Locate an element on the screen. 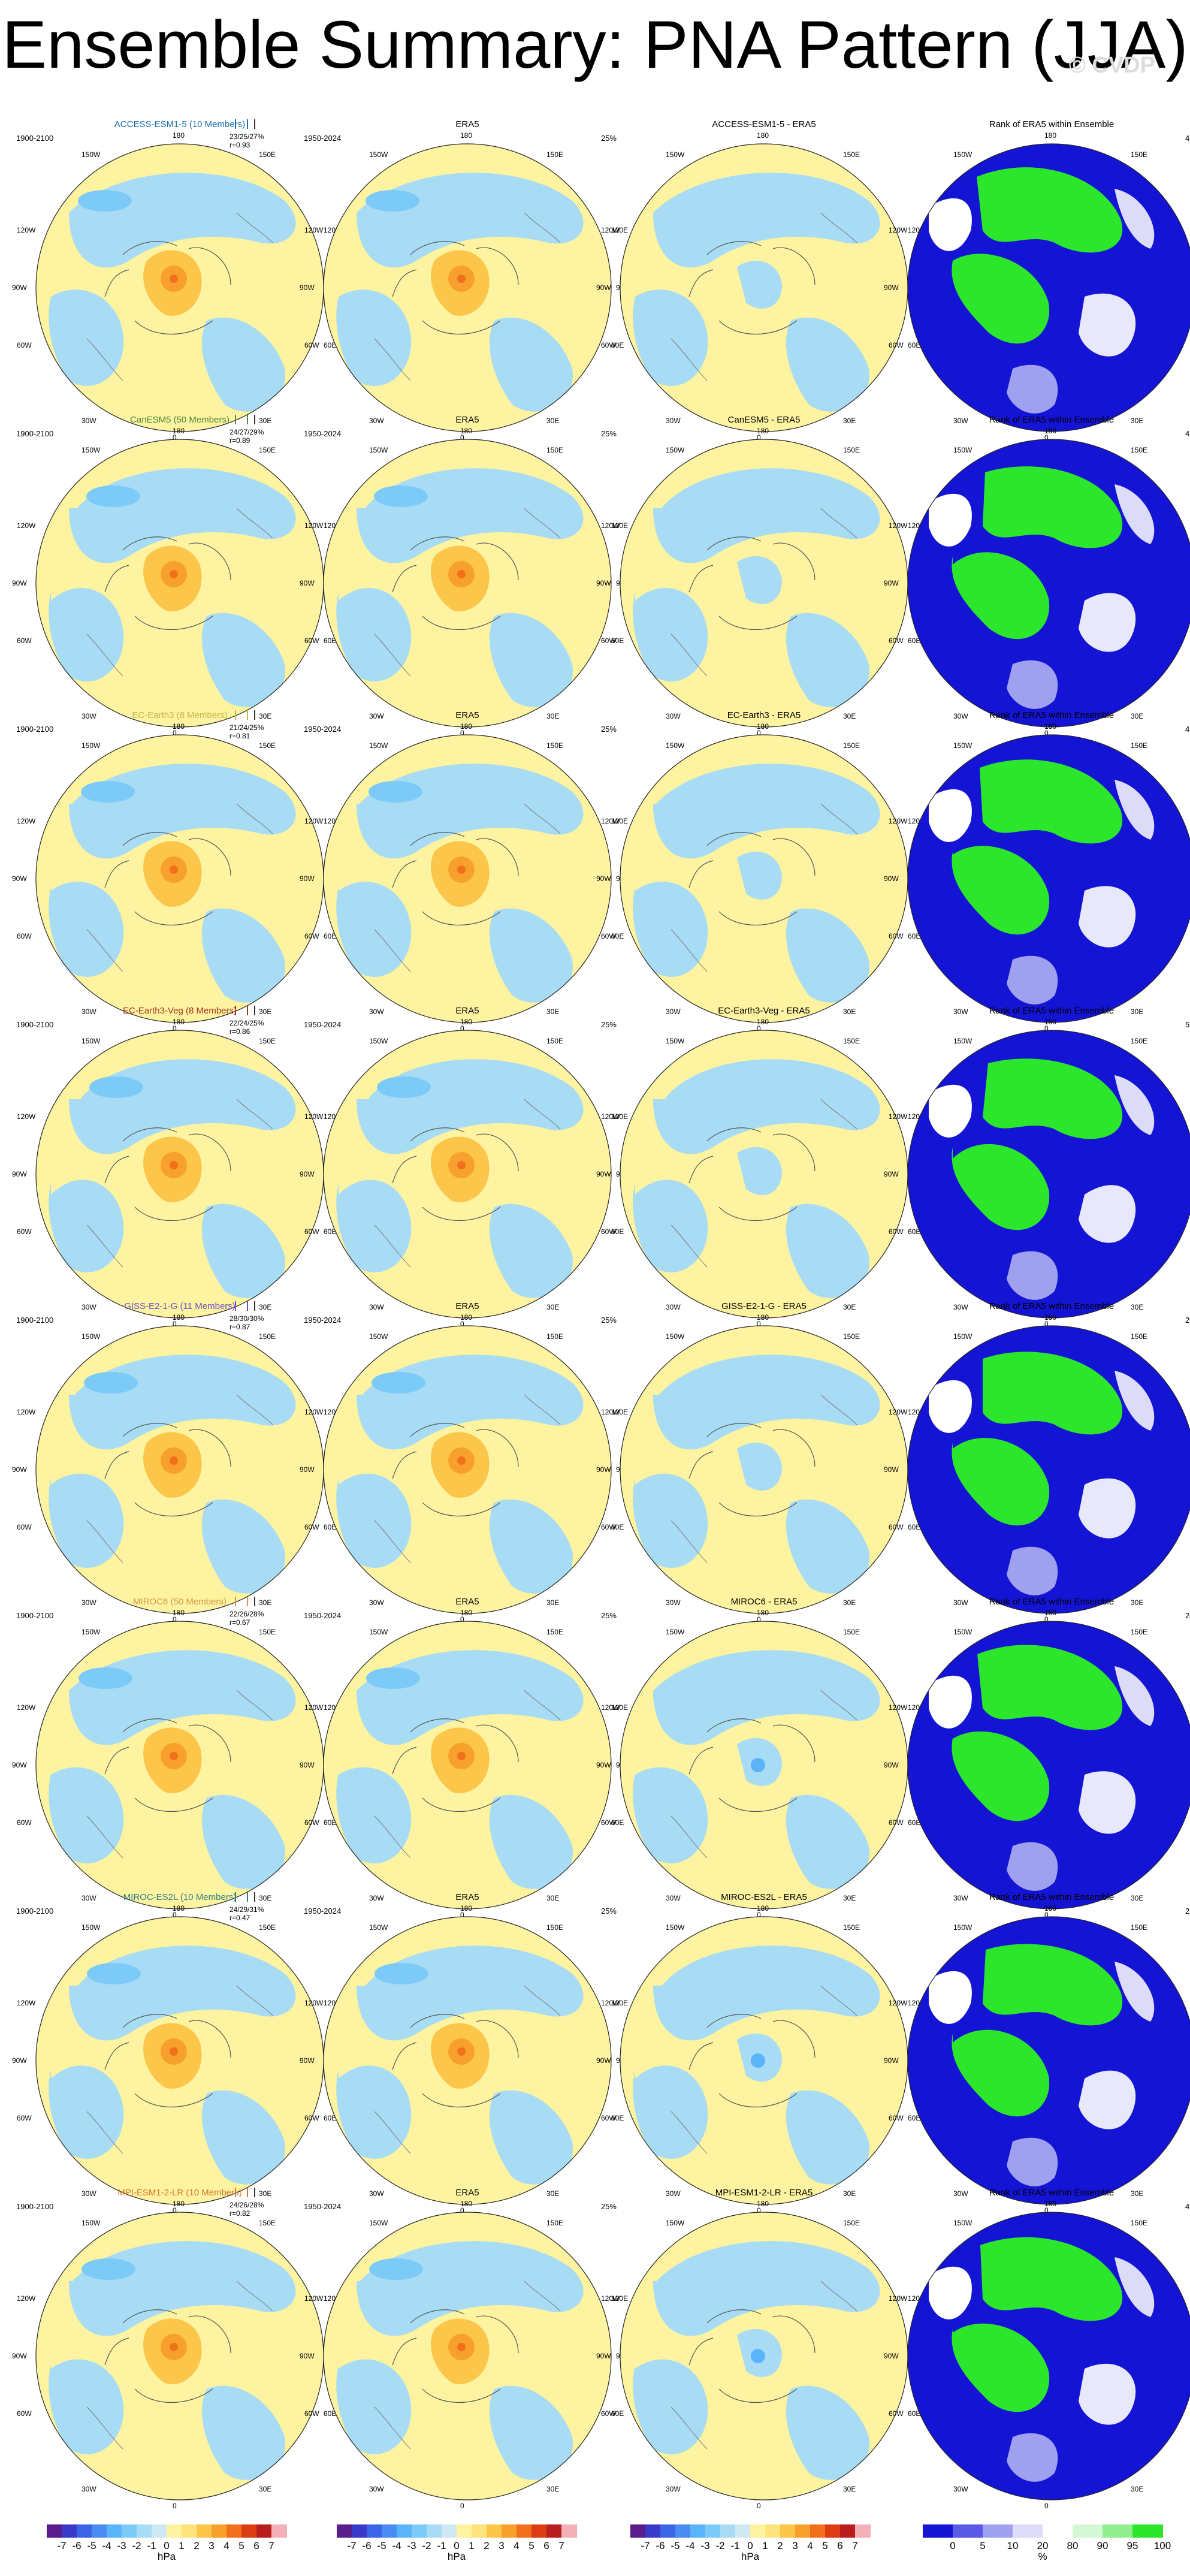  colorbar-tick: 7 is located at coordinates (561, 2545).